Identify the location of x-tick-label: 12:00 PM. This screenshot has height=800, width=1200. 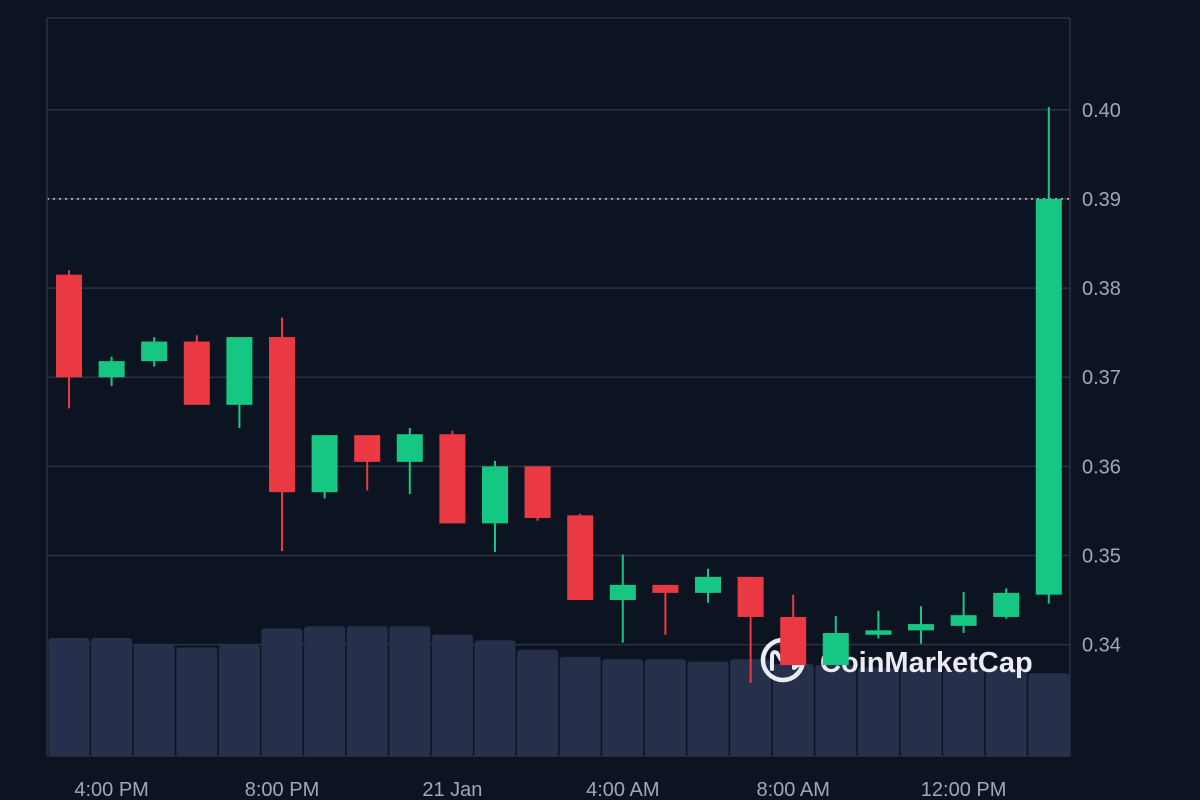
(964, 789).